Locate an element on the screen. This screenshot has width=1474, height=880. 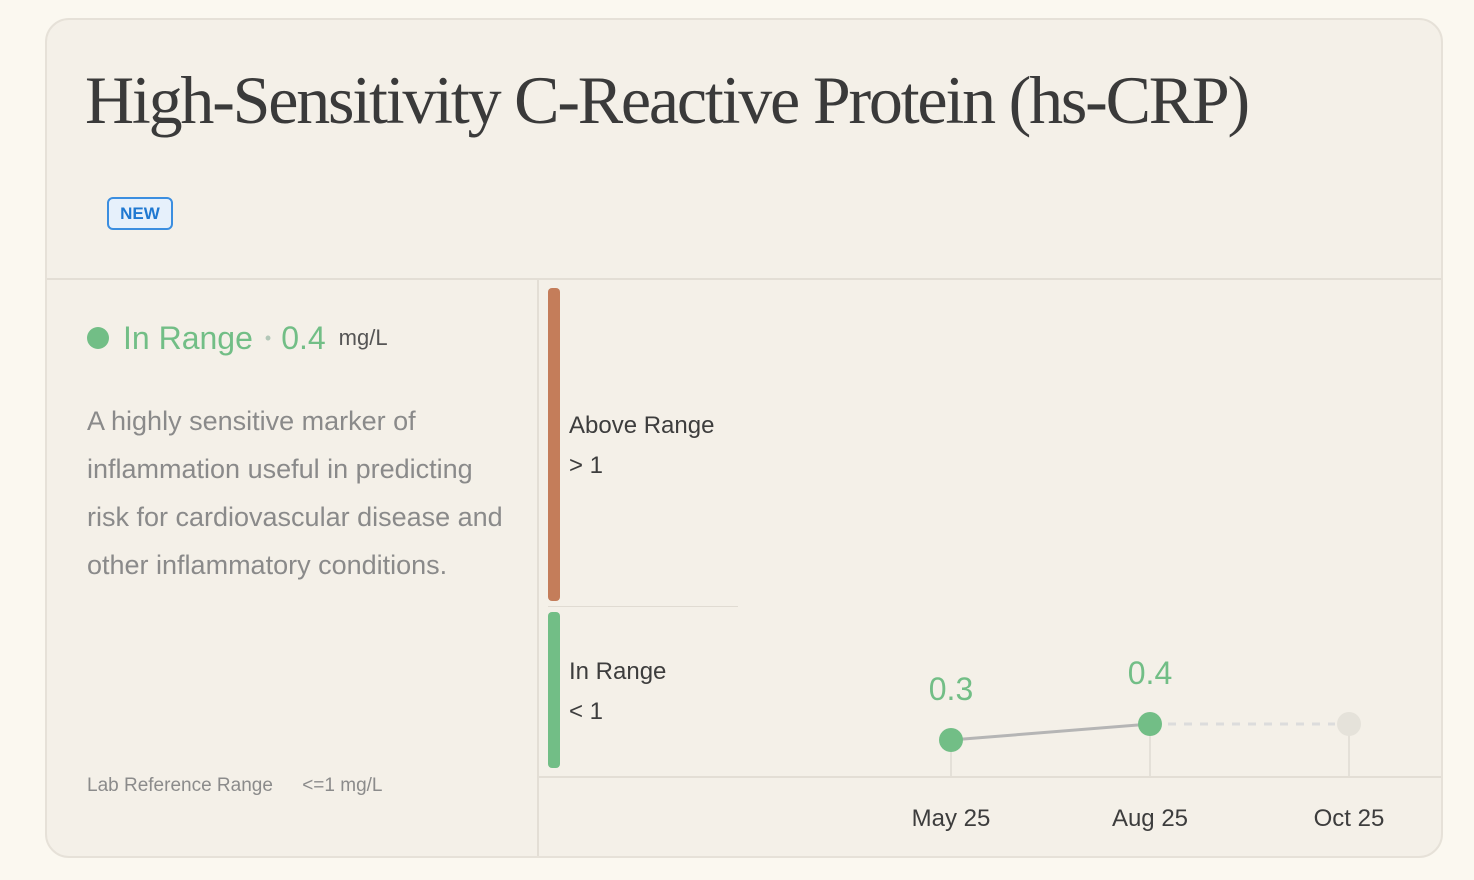
status-value: 0.4 is located at coordinates (303, 337).